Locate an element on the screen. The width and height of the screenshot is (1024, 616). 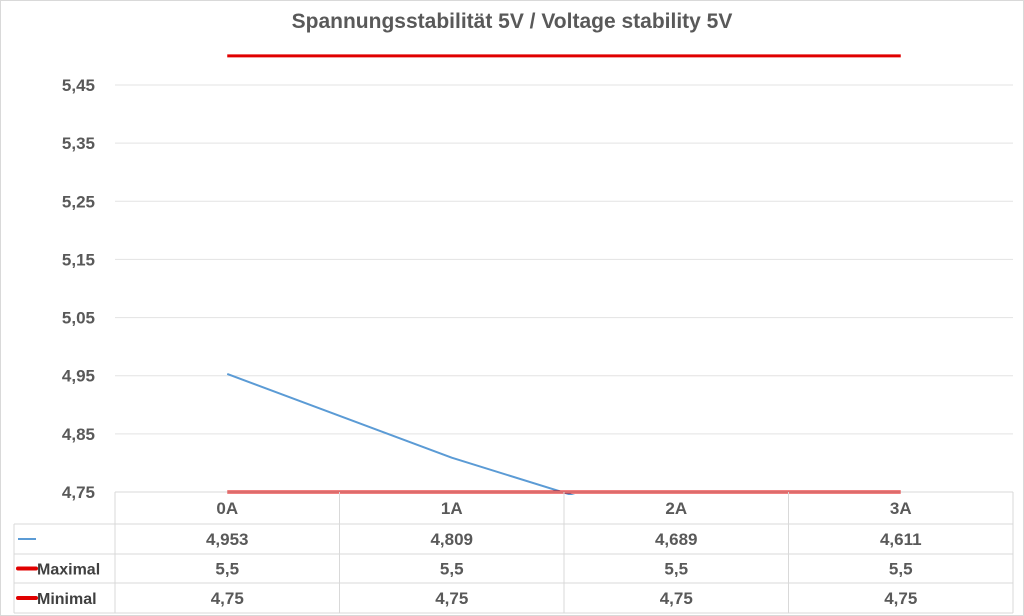
y-tick-label: 4,75 is located at coordinates (78, 492).